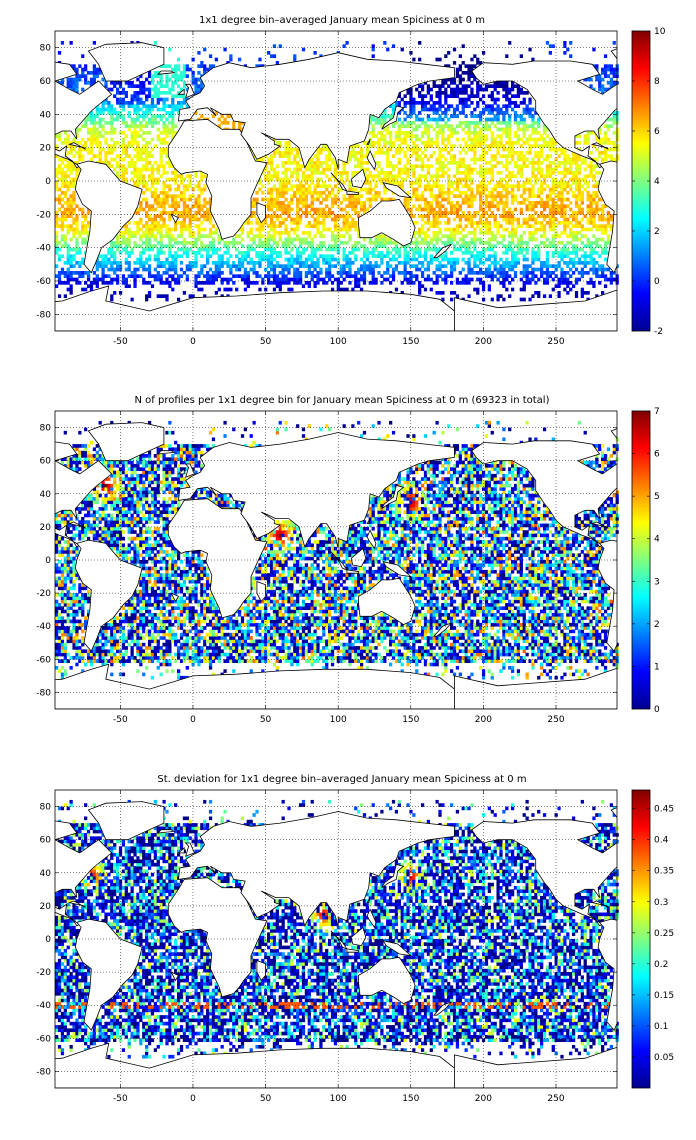  Describe the element at coordinates (657, 497) in the screenshot. I see `colorbar-tick-label: 5` at that location.